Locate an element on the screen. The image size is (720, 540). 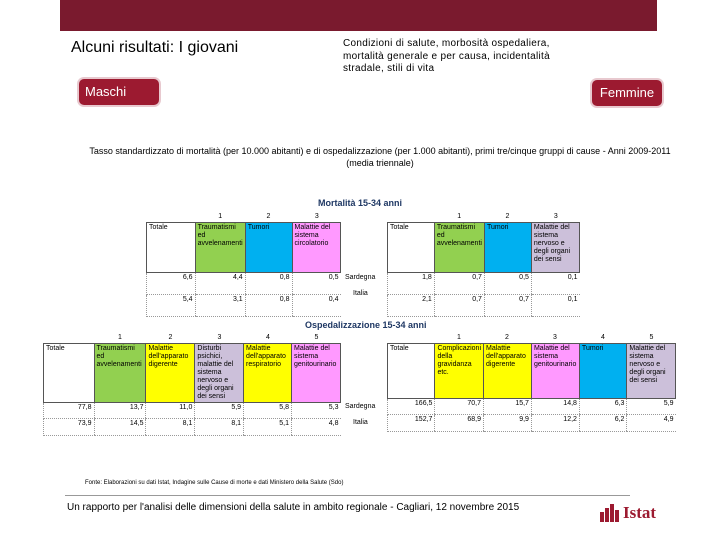
value-cell: 14,5 is located at coordinates (119, 427).